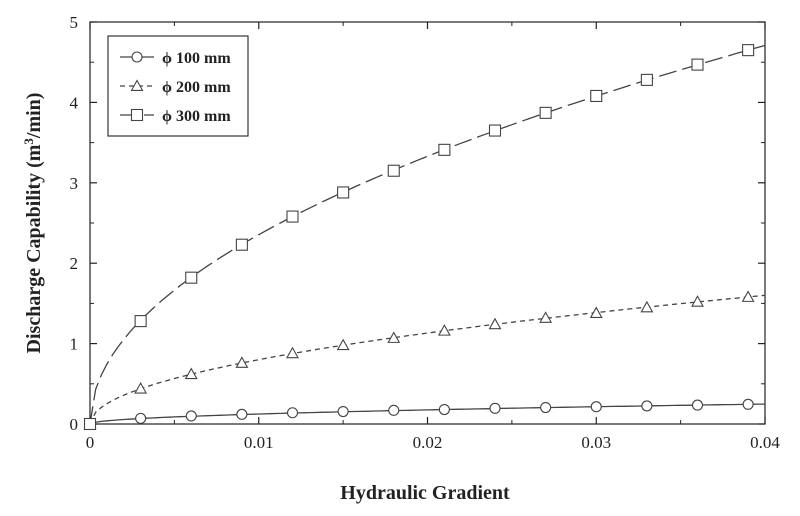 Image resolution: width=800 pixels, height=516 pixels. Describe the element at coordinates (428, 442) in the screenshot. I see `x-tick-label: 0.02` at that location.